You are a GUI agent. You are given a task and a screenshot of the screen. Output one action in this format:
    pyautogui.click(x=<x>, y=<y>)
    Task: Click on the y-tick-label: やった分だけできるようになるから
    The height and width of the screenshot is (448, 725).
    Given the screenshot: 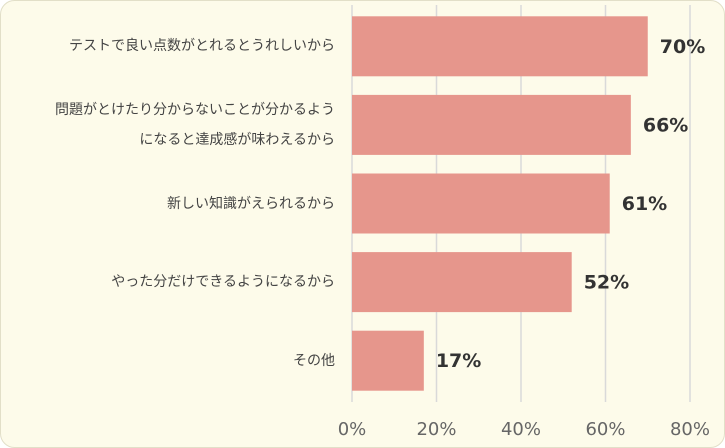 What is the action you would take?
    pyautogui.click(x=223, y=282)
    